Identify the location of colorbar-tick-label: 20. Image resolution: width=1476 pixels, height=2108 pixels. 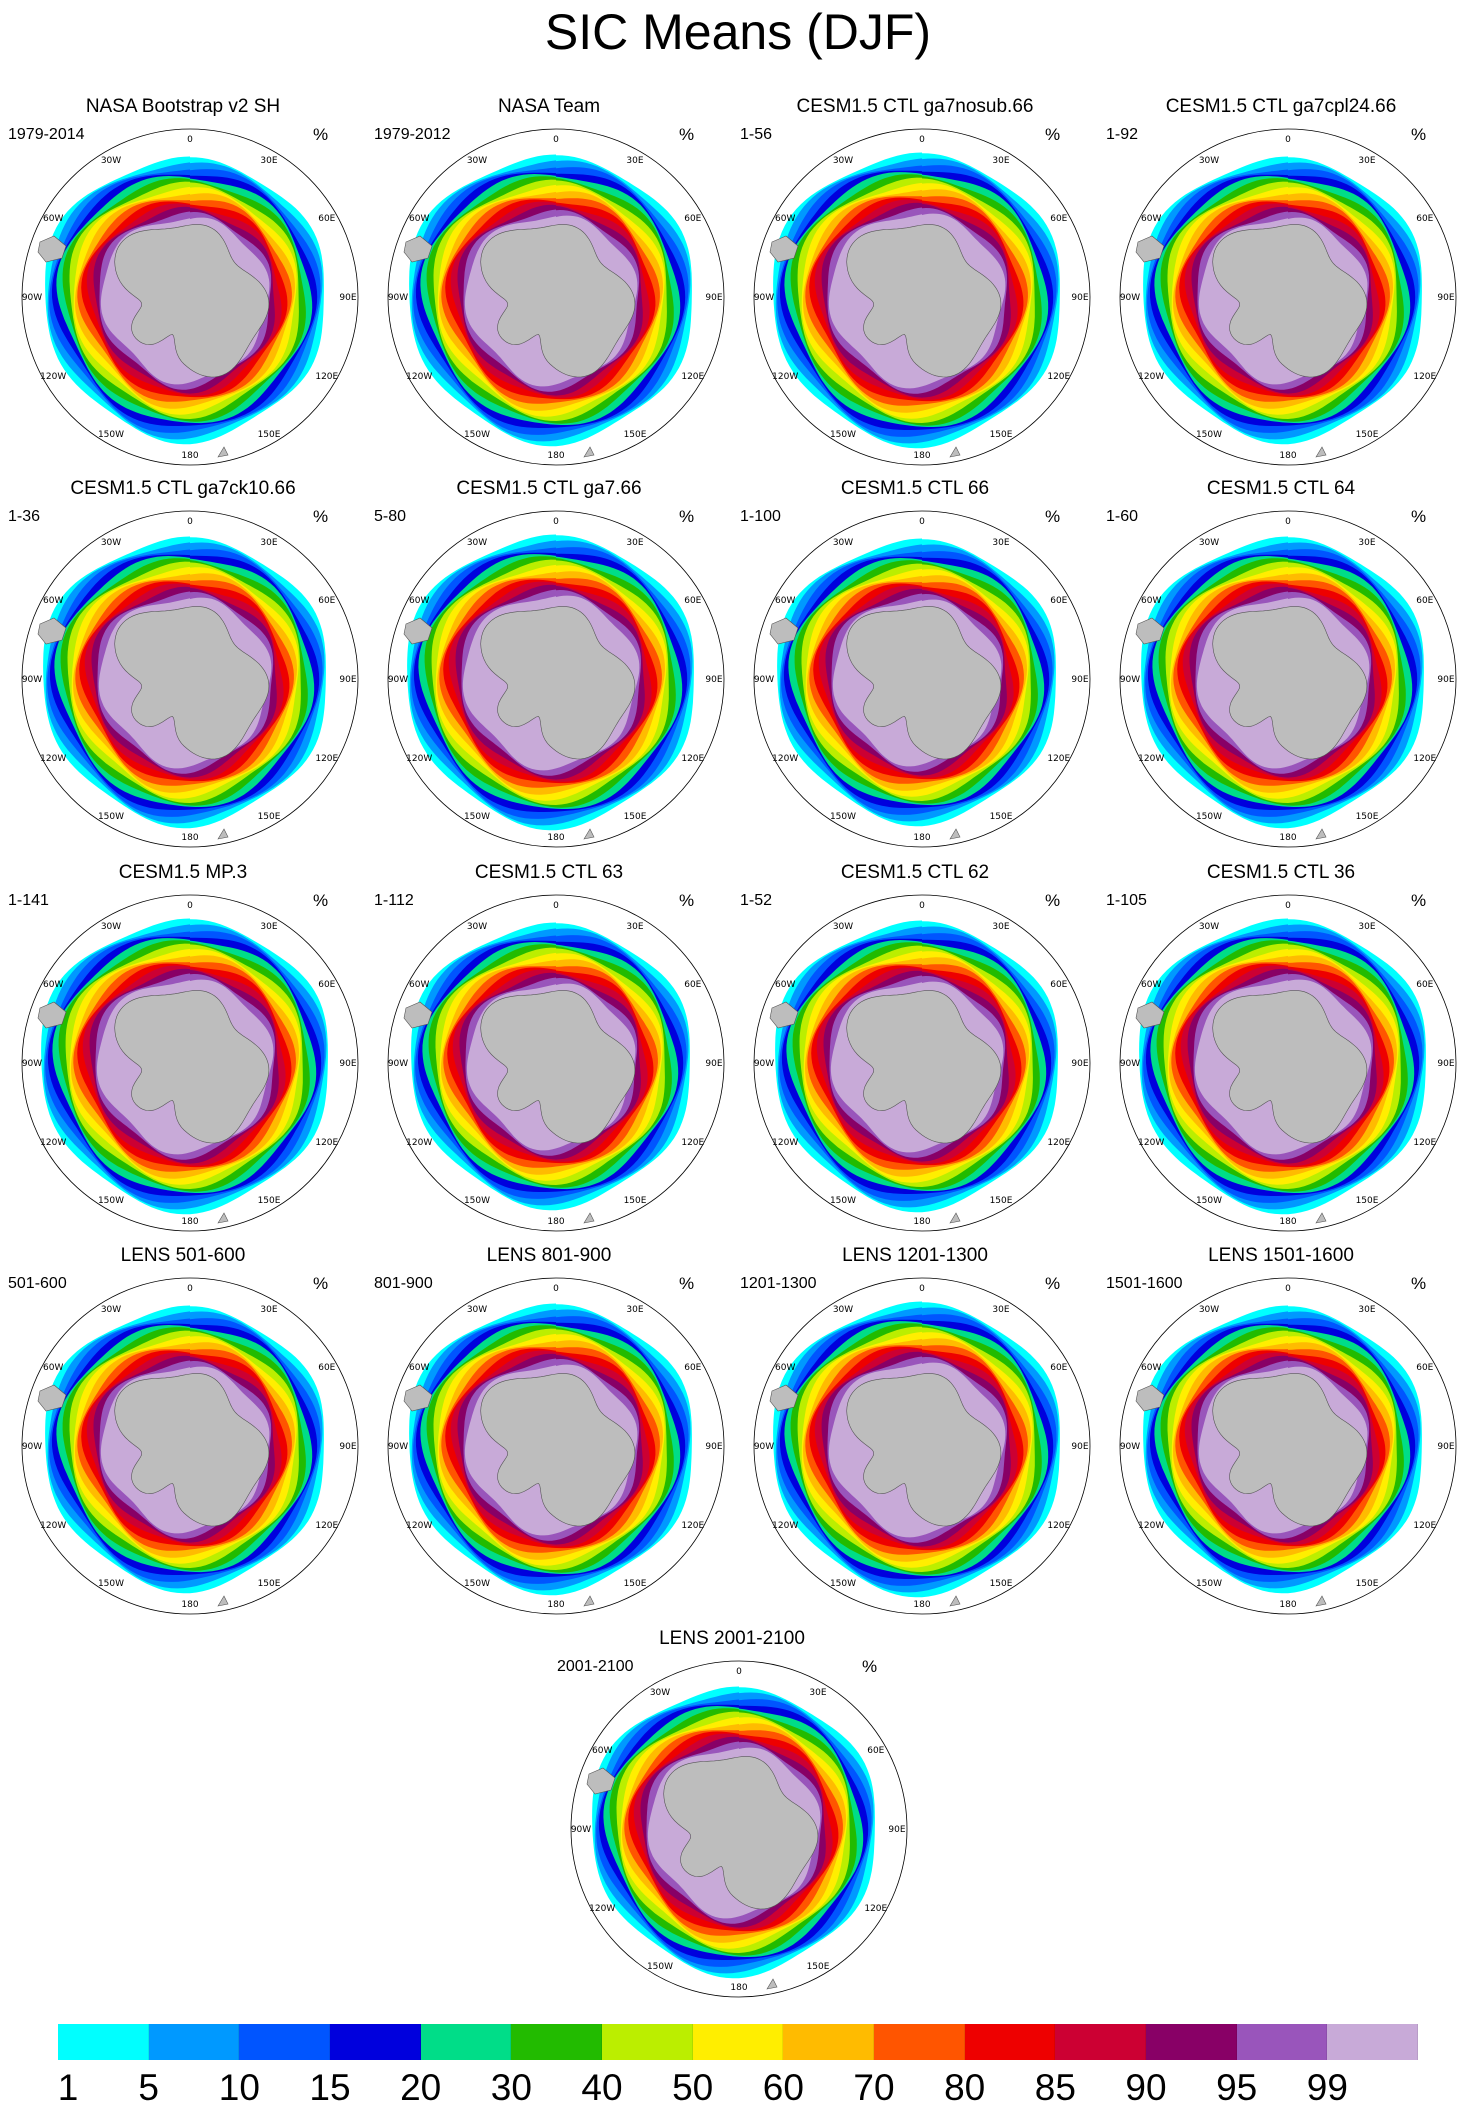
(421, 2087).